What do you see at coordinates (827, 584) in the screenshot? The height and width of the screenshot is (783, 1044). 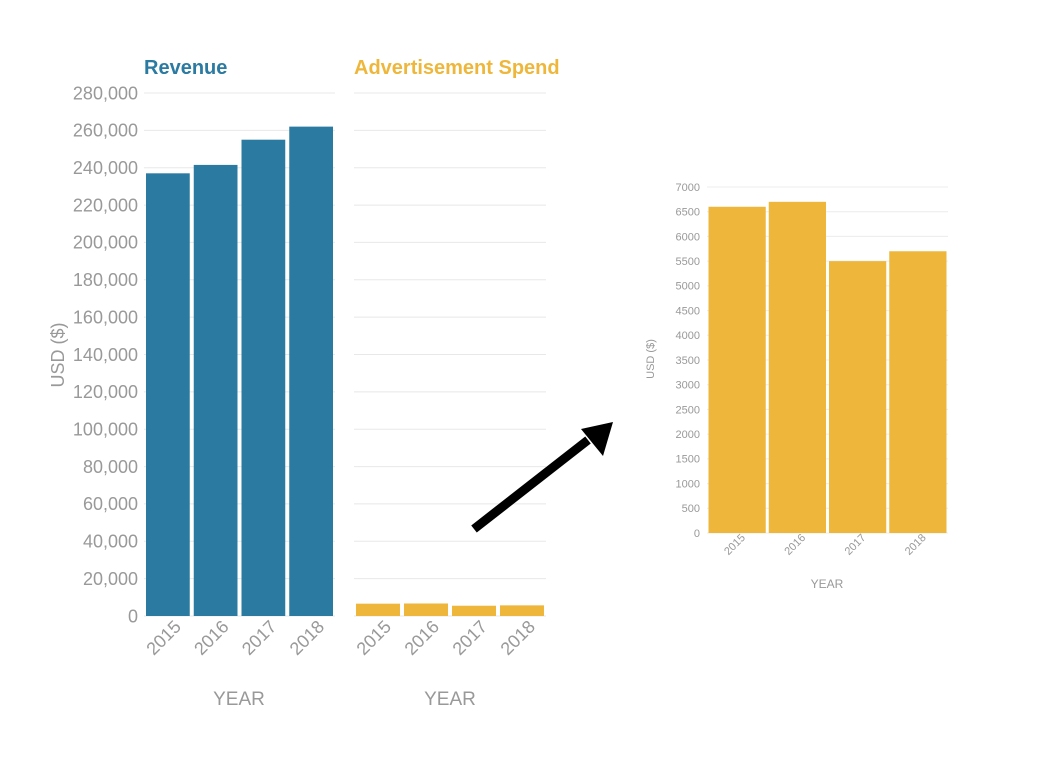 I see `ad-spend-zoom-x-axis-label: YEAR` at bounding box center [827, 584].